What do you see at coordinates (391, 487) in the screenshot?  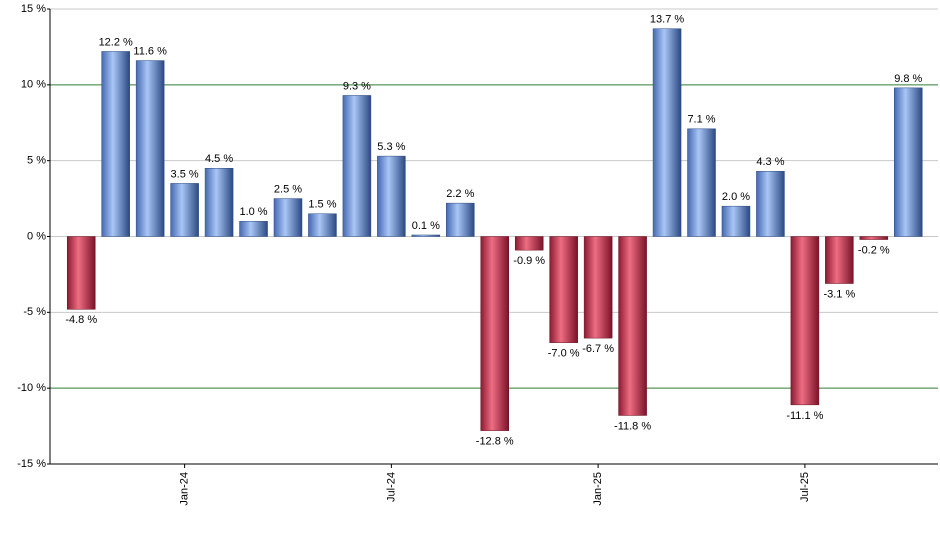 I see `x-tick-label: Jul-24` at bounding box center [391, 487].